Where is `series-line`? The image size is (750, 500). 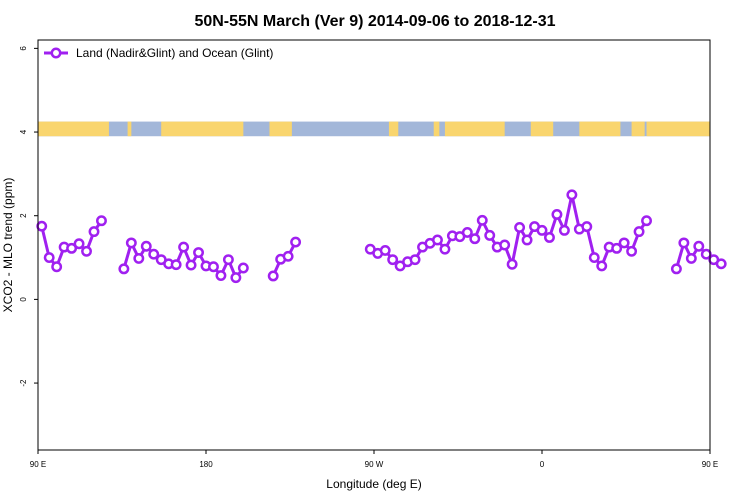
series-line is located at coordinates (508, 230).